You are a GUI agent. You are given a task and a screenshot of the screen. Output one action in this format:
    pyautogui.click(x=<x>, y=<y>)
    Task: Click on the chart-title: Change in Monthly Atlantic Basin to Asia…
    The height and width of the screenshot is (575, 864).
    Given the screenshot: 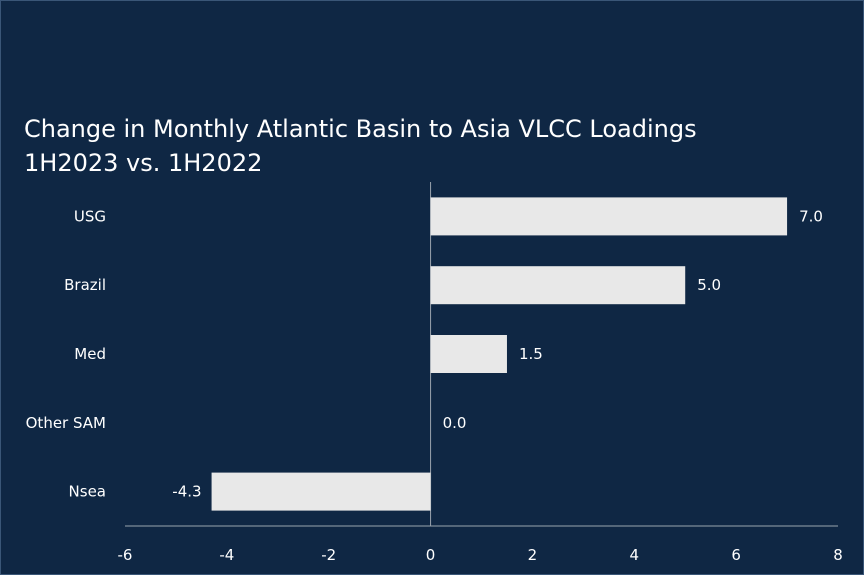 What is the action you would take?
    pyautogui.click(x=360, y=129)
    